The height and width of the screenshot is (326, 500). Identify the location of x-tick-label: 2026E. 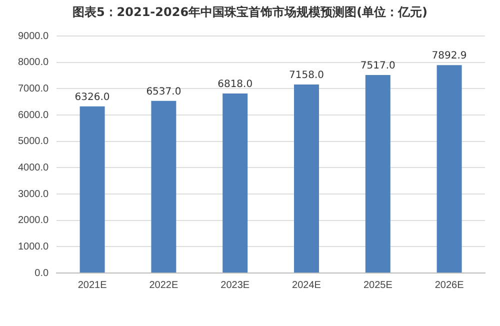
(449, 285).